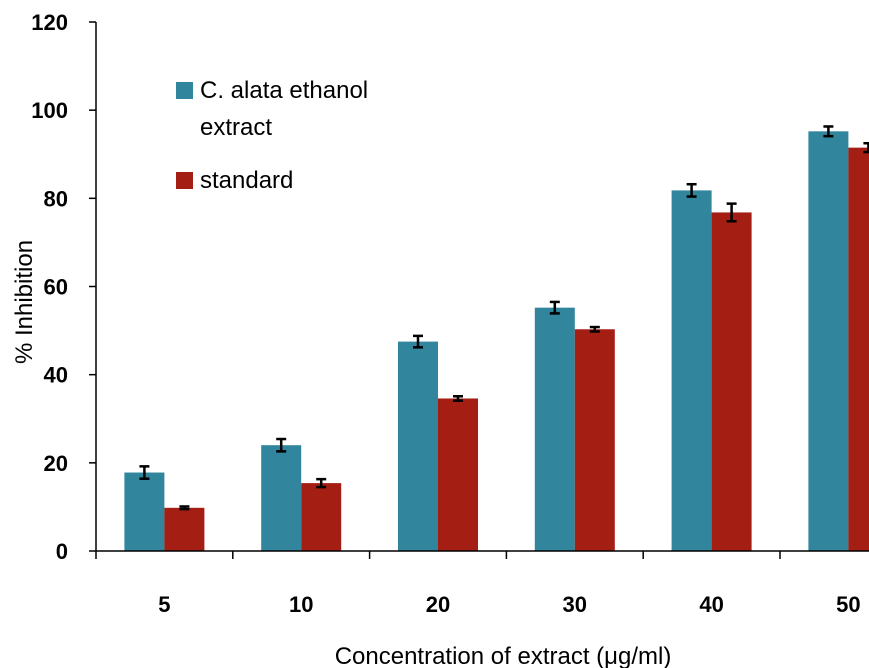 Image resolution: width=869 pixels, height=668 pixels. I want to click on legend-swatch-standard, so click(184, 180).